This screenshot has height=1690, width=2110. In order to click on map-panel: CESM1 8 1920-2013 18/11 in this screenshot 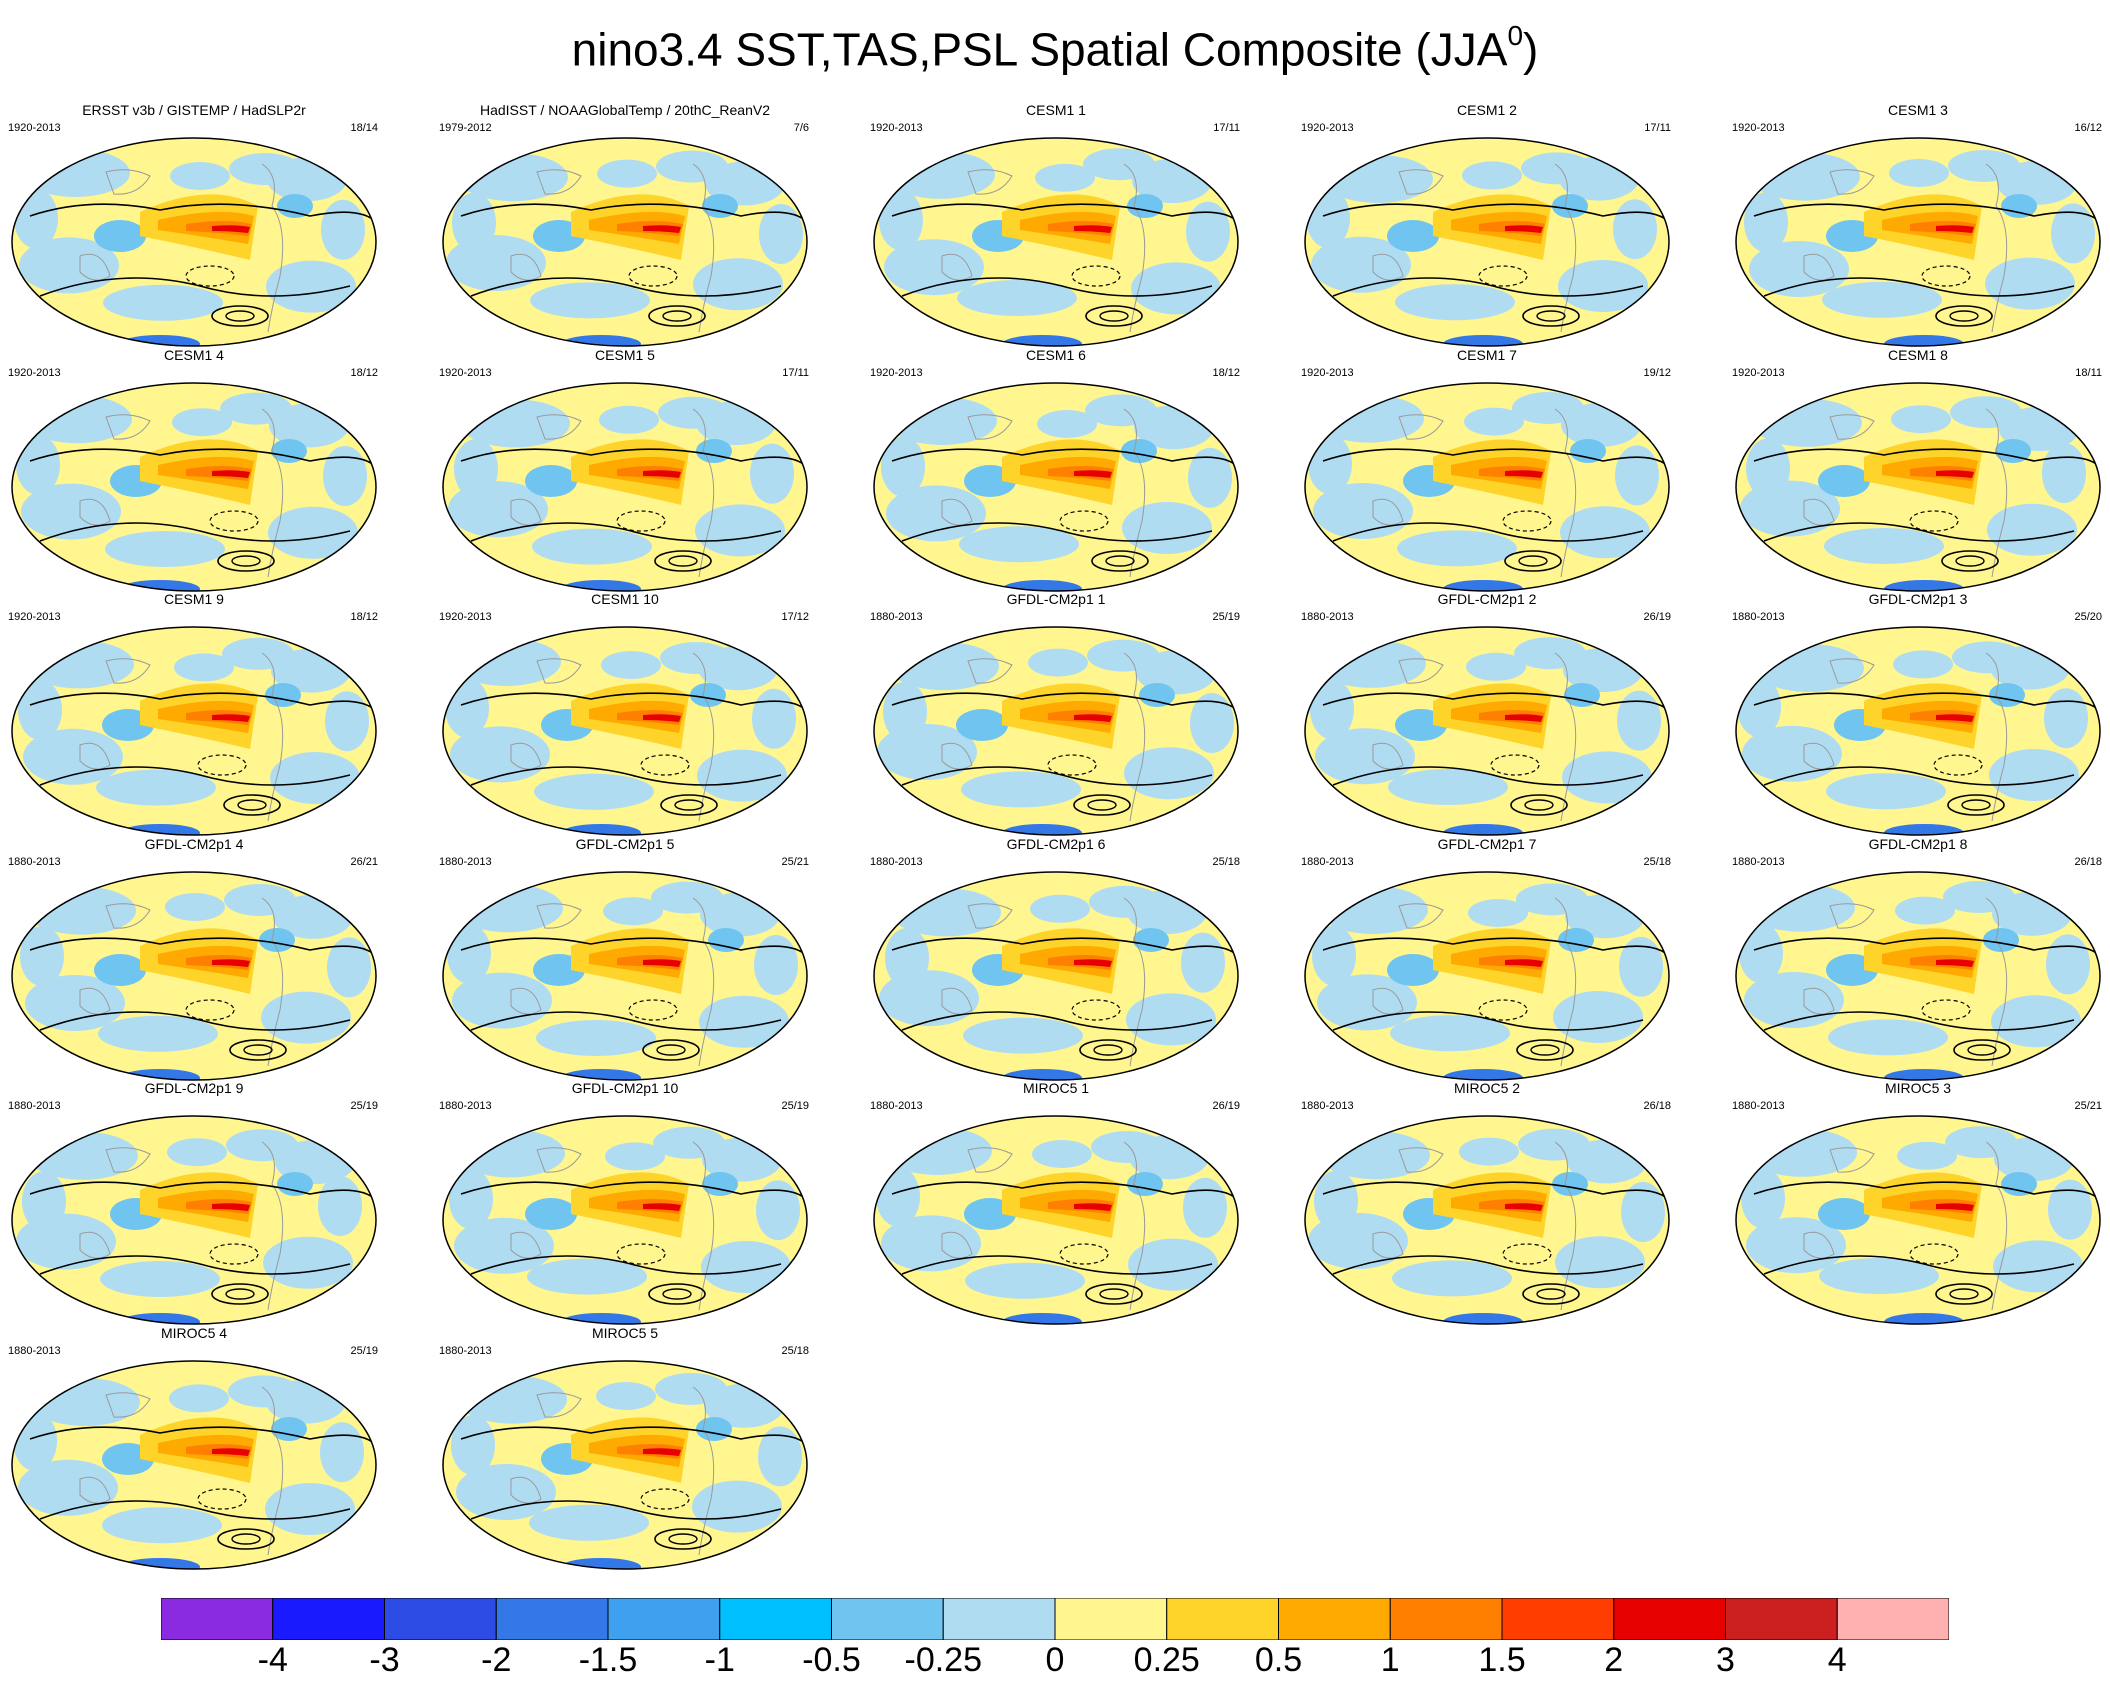, I will do `click(1918, 469)`.